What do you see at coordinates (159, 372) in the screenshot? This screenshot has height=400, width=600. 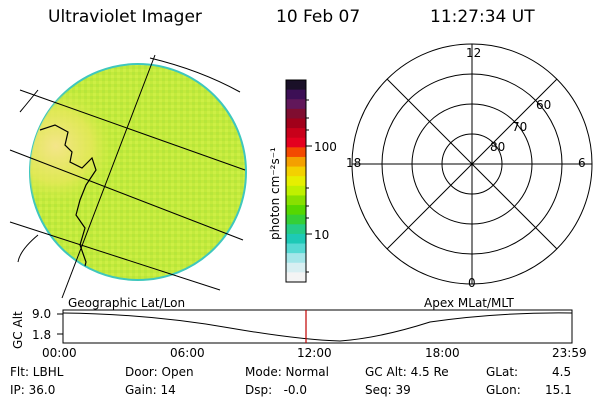 I see `door-status: Door: Open` at bounding box center [159, 372].